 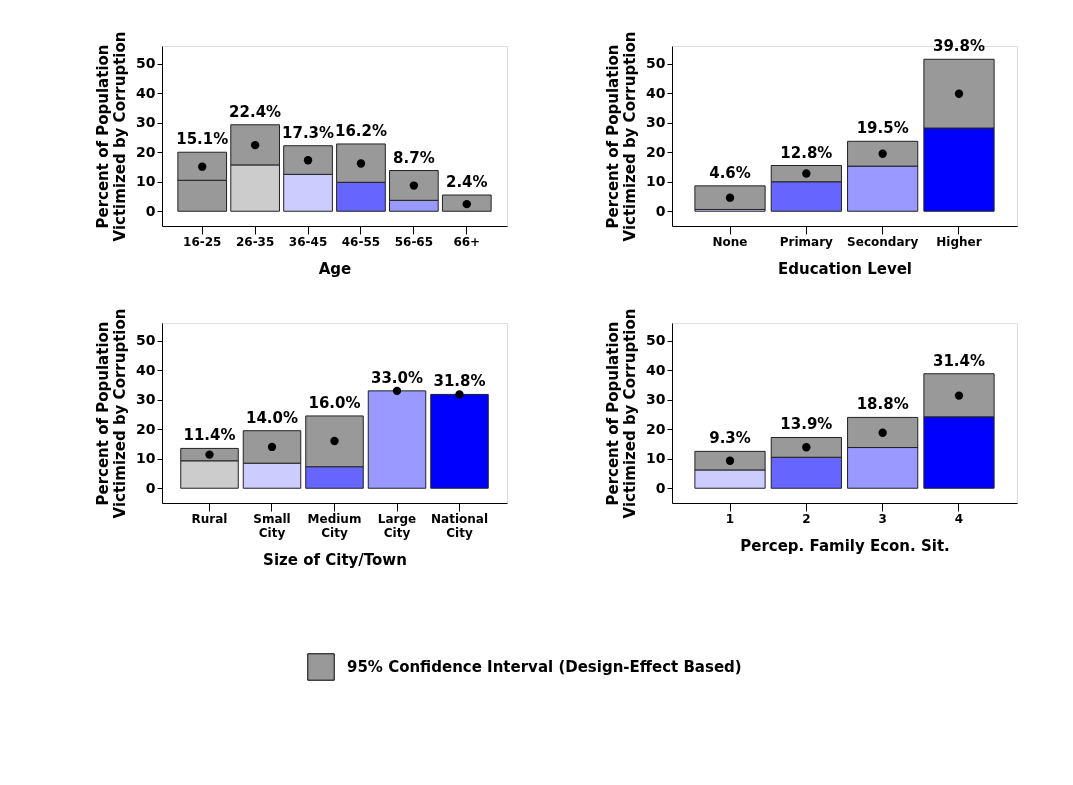 I want to click on x-tick-label: 16-25, so click(x=202, y=241).